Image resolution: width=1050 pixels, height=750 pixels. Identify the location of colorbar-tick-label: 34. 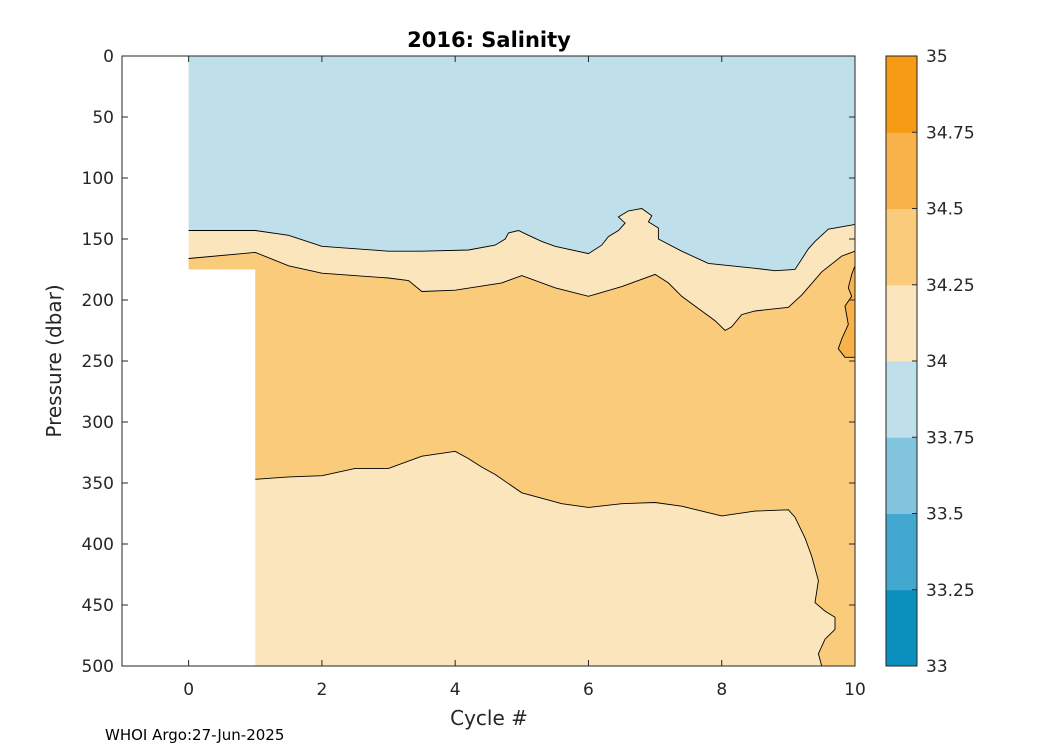
(937, 362).